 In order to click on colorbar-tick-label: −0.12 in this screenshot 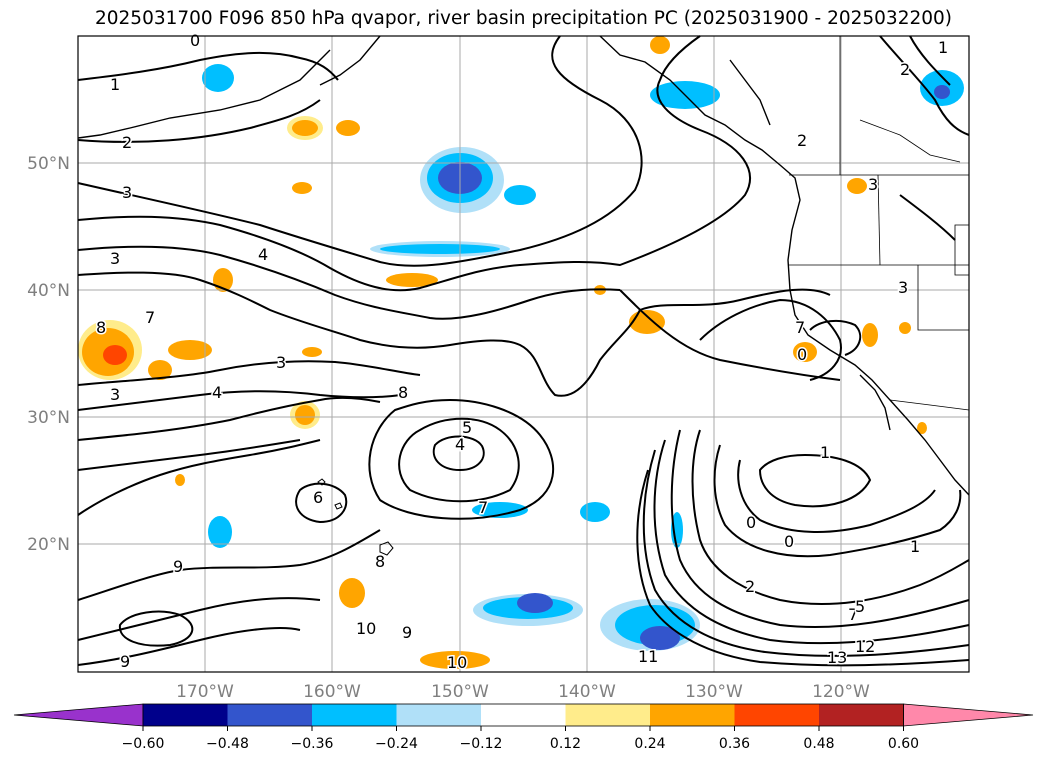, I will do `click(481, 744)`.